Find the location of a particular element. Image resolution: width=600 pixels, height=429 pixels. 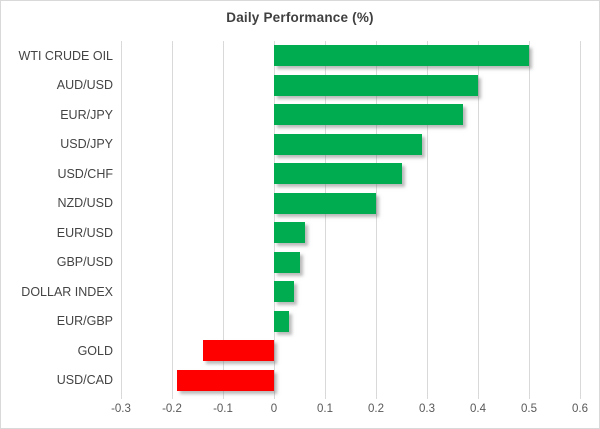

bar-eur-usd is located at coordinates (289, 233).